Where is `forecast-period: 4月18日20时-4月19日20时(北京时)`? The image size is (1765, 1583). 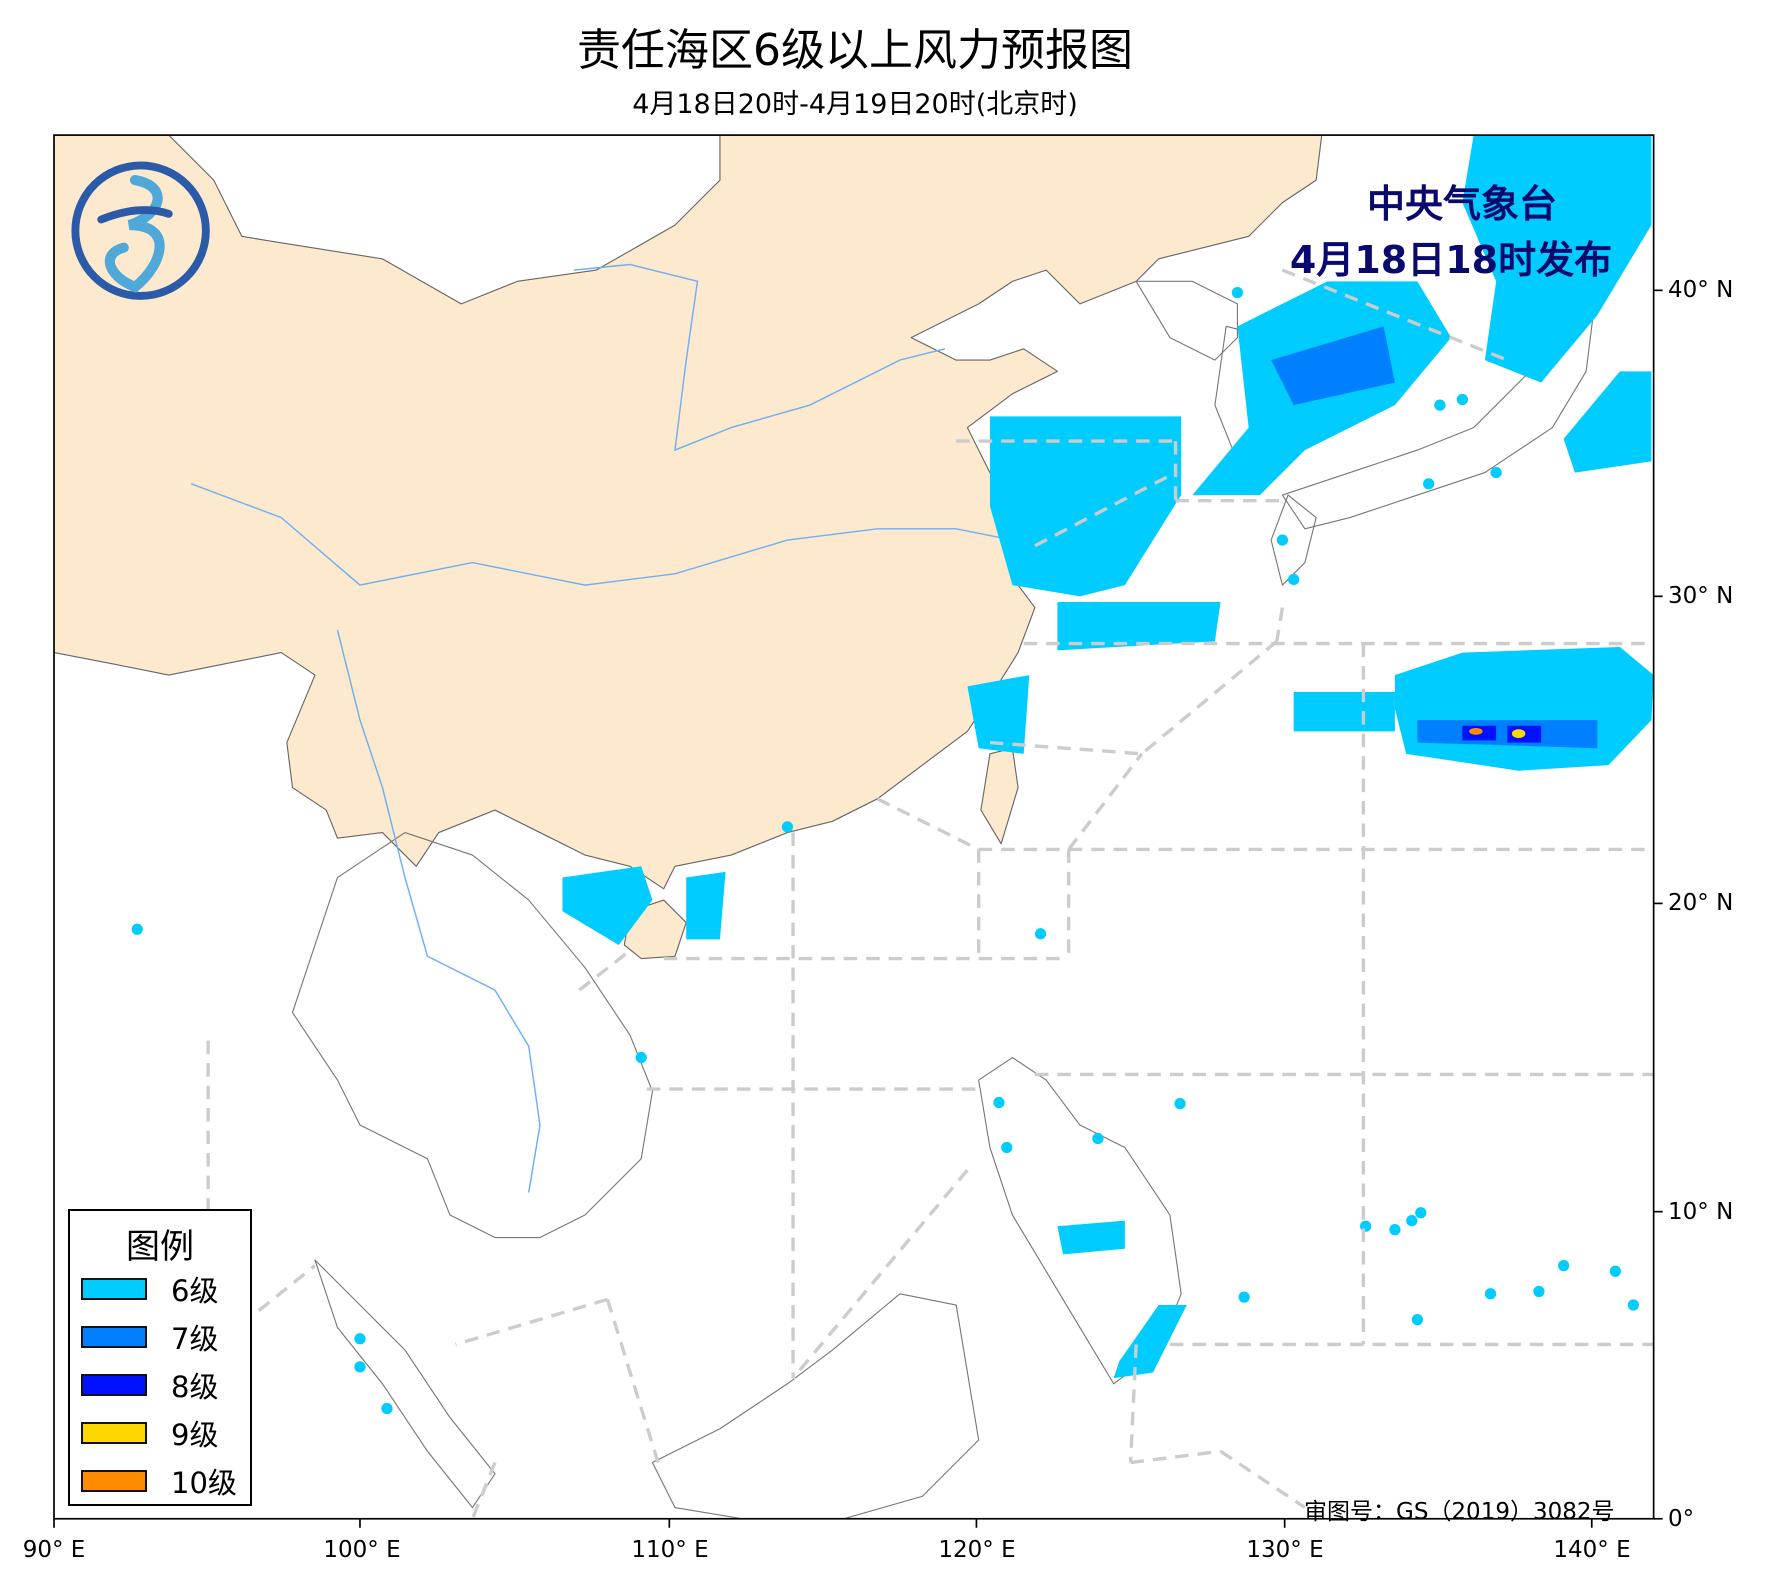 forecast-period: 4月18日20时-4月19日20时(北京时) is located at coordinates (855, 104).